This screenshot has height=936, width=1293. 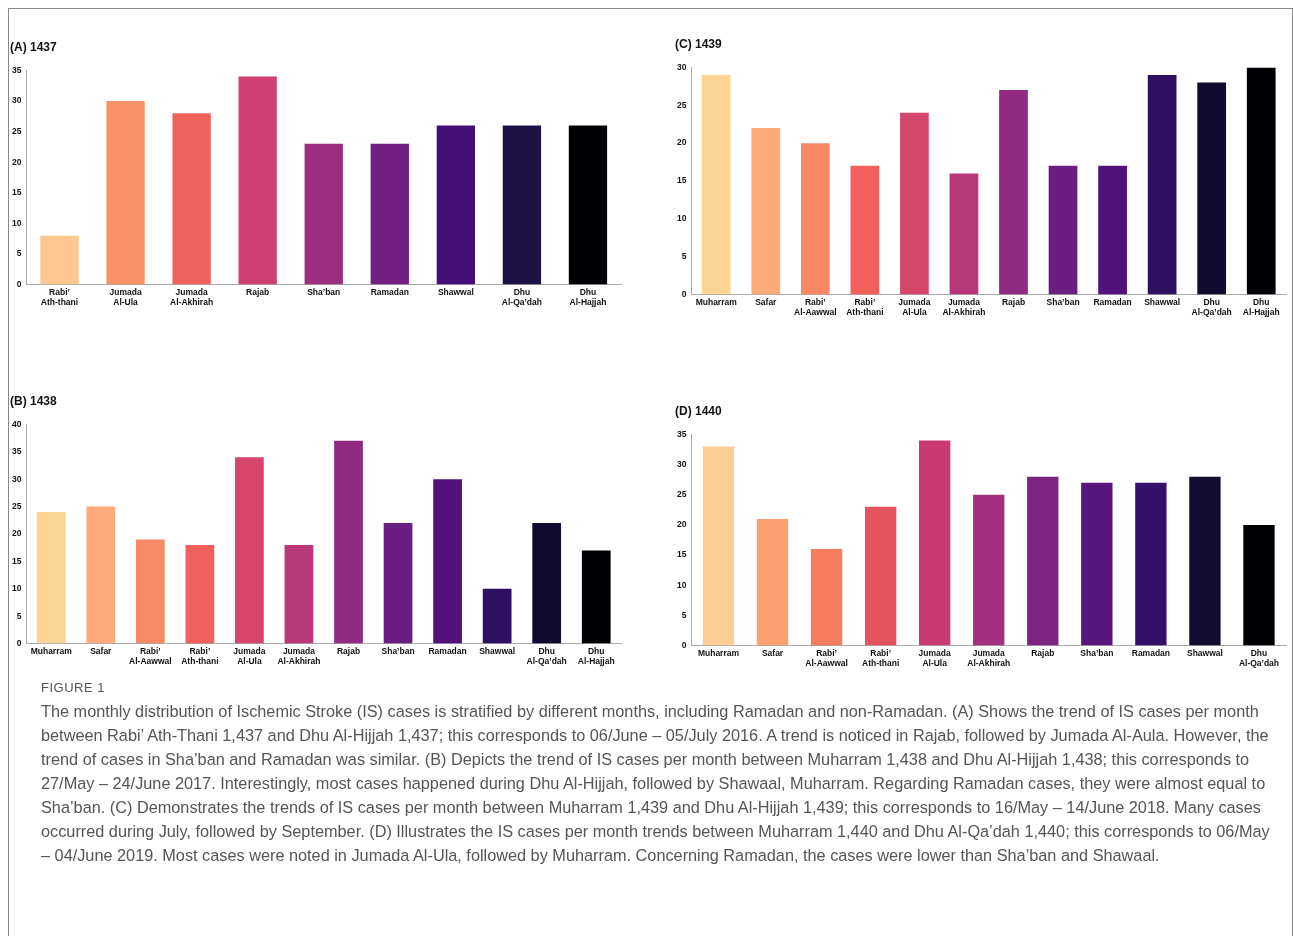 What do you see at coordinates (1043, 653) in the screenshot?
I see `x-tick-label: Rajab` at bounding box center [1043, 653].